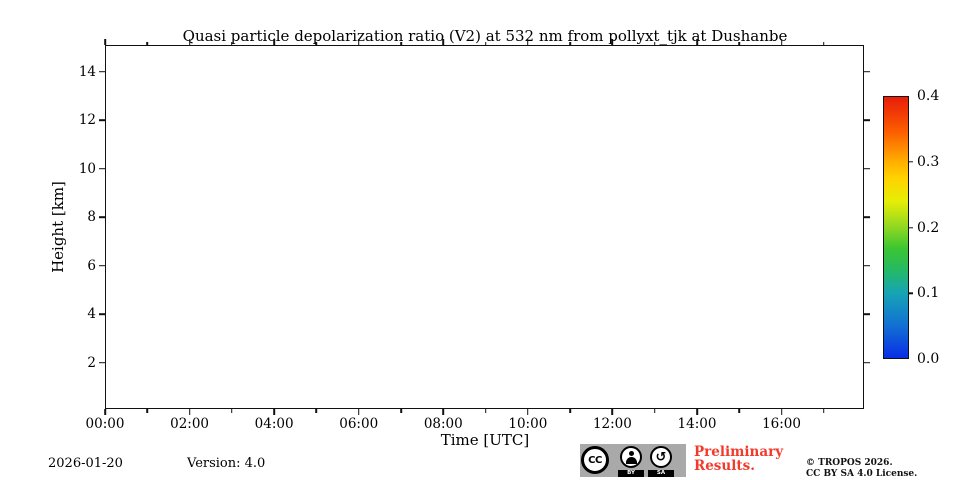  Describe the element at coordinates (781, 424) in the screenshot. I see `x-tick-label: 16:00` at that location.